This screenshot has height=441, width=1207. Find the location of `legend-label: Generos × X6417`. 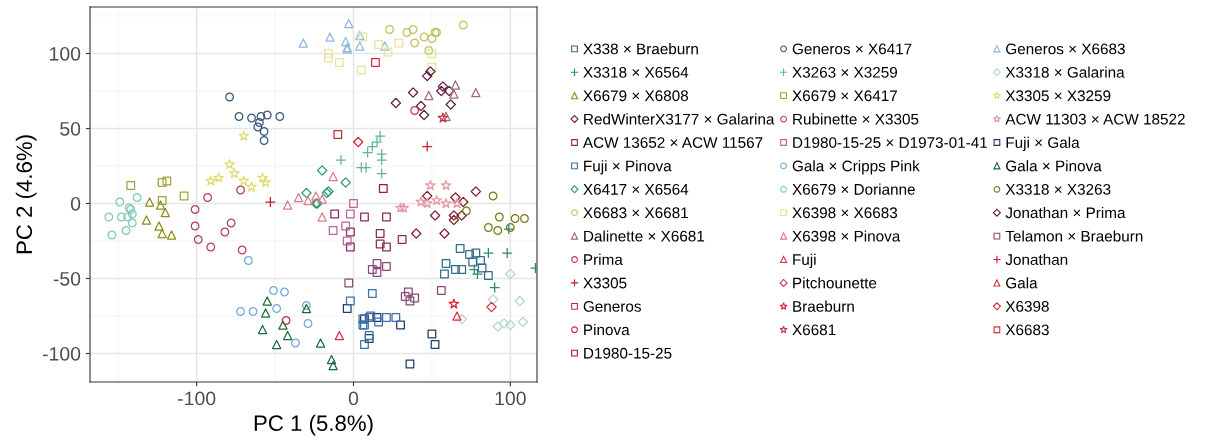

legend-label: Generos × X6417 is located at coordinates (852, 49).